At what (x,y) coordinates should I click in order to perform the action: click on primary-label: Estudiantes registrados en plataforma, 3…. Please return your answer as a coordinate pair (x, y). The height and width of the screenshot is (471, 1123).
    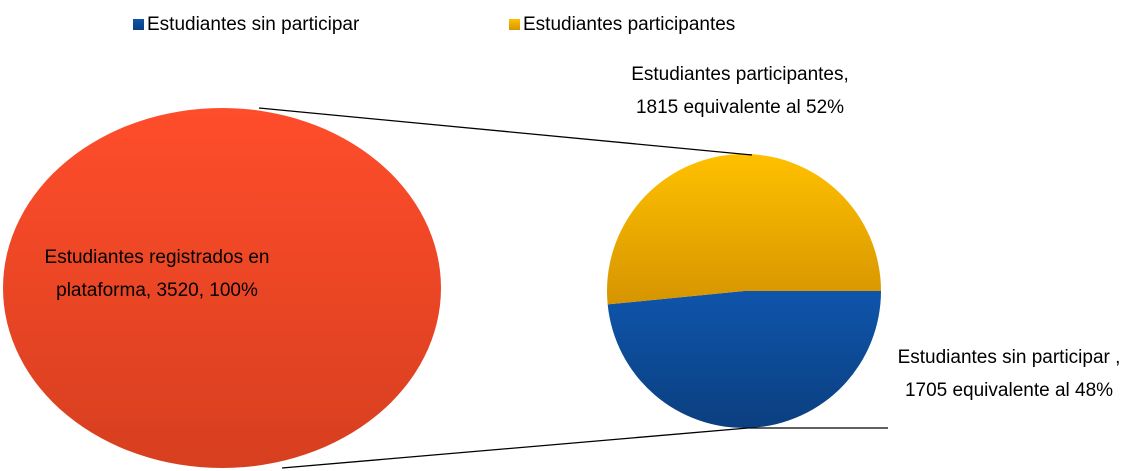
    Looking at the image, I should click on (157, 274).